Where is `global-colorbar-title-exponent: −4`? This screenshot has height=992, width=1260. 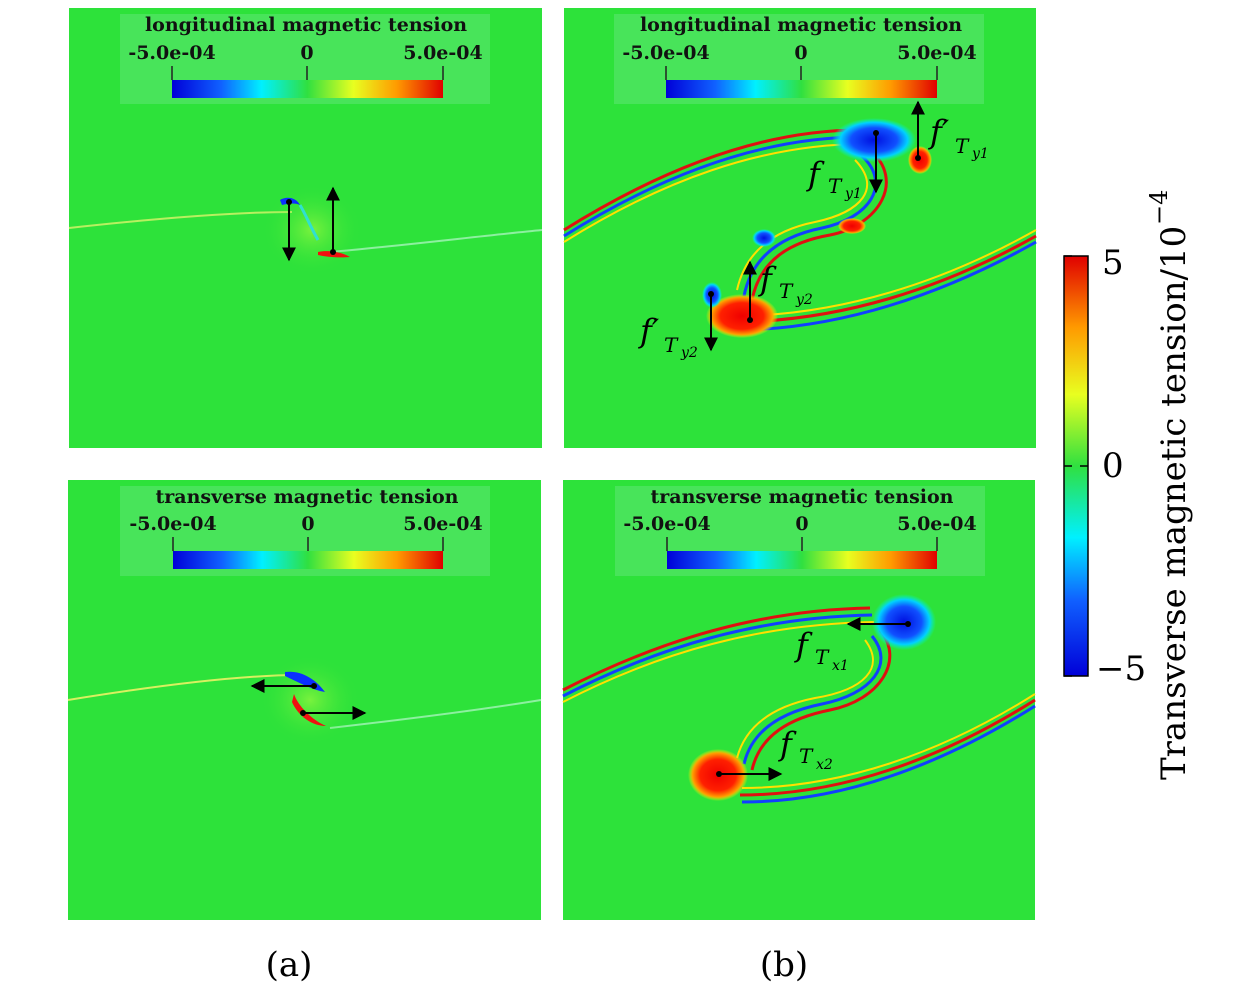 global-colorbar-title-exponent: −4 is located at coordinates (1159, 207).